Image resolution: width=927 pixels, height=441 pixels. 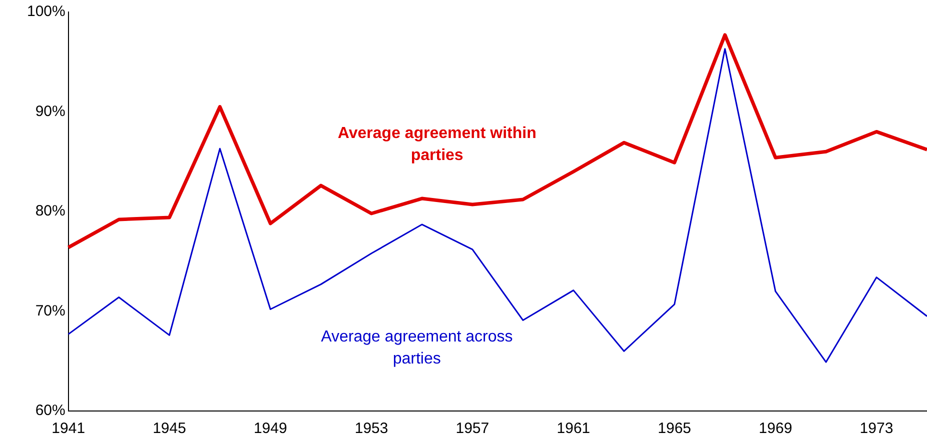 What do you see at coordinates (50, 311) in the screenshot?
I see `y-tick-label: 70%` at bounding box center [50, 311].